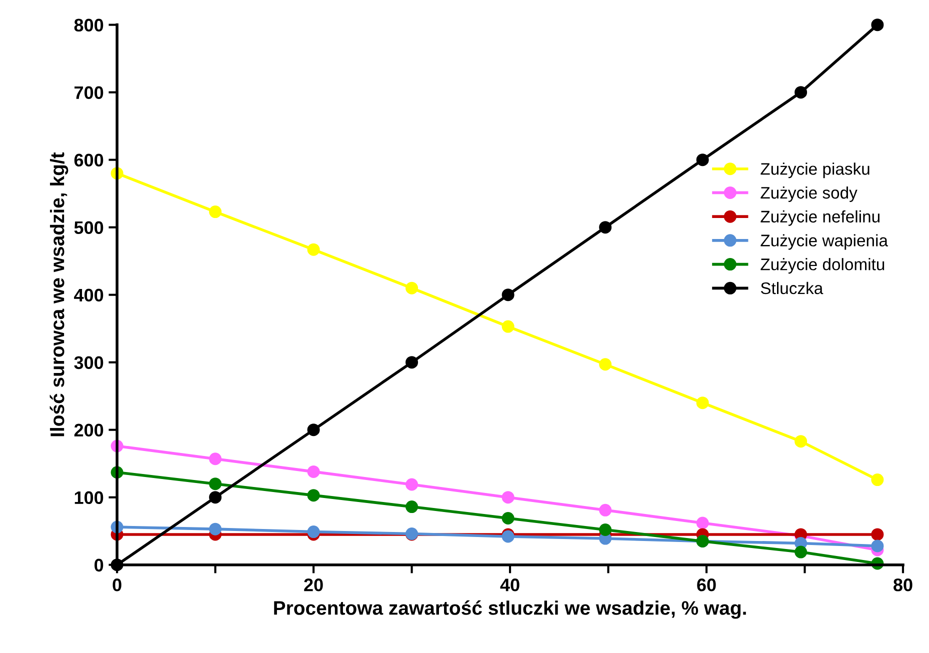  I want to click on y-tick-label: 500, so click(89, 227).